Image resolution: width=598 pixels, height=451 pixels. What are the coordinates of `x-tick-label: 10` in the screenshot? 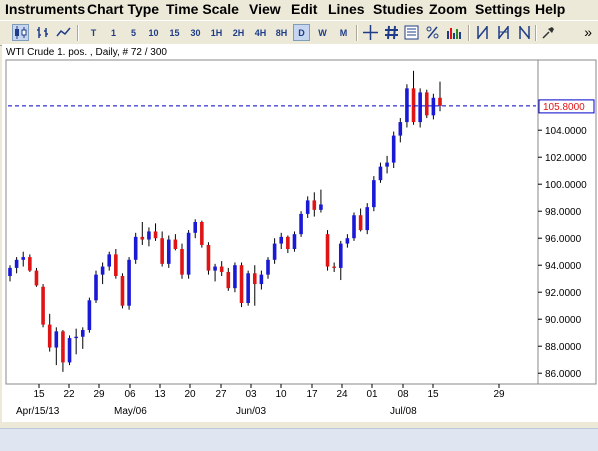 It's located at (281, 394).